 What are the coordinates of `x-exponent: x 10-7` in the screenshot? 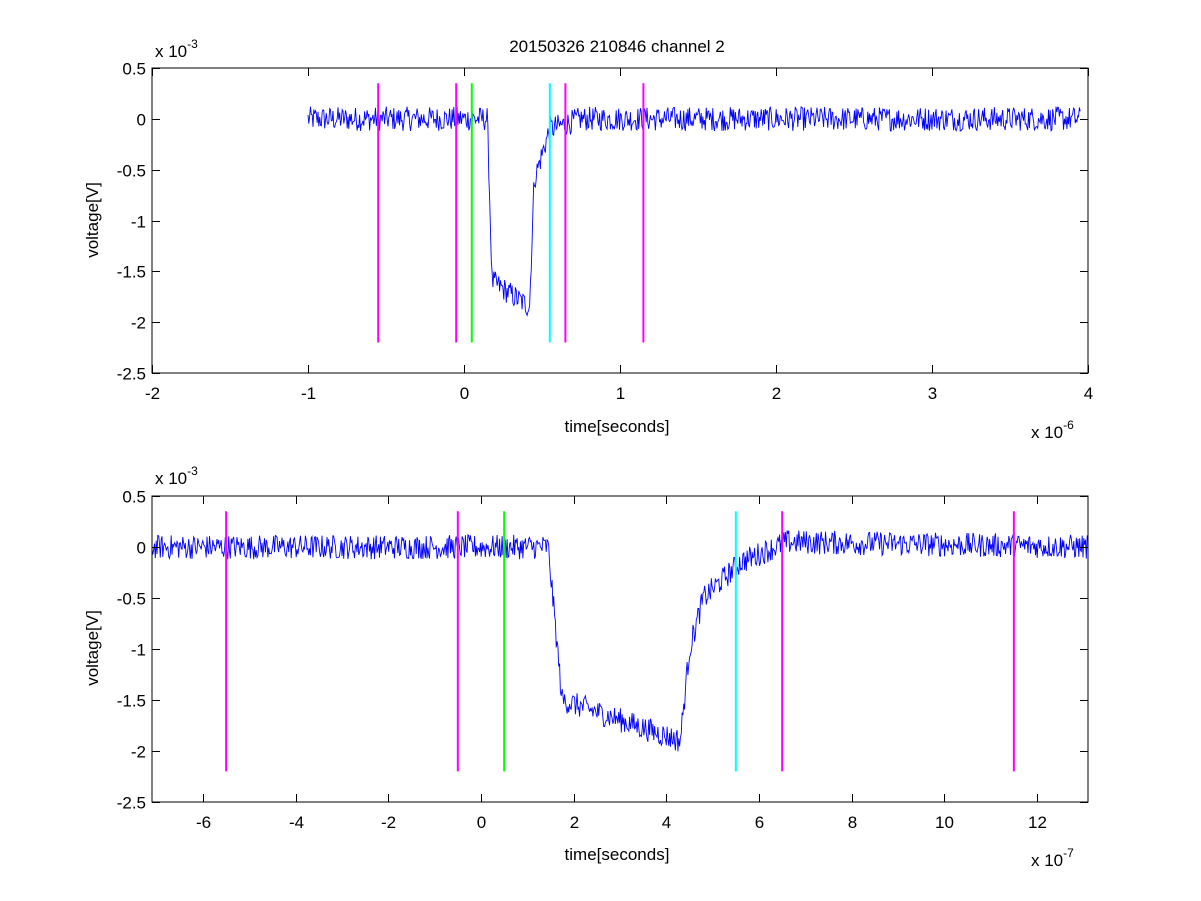 It's located at (1052, 858).